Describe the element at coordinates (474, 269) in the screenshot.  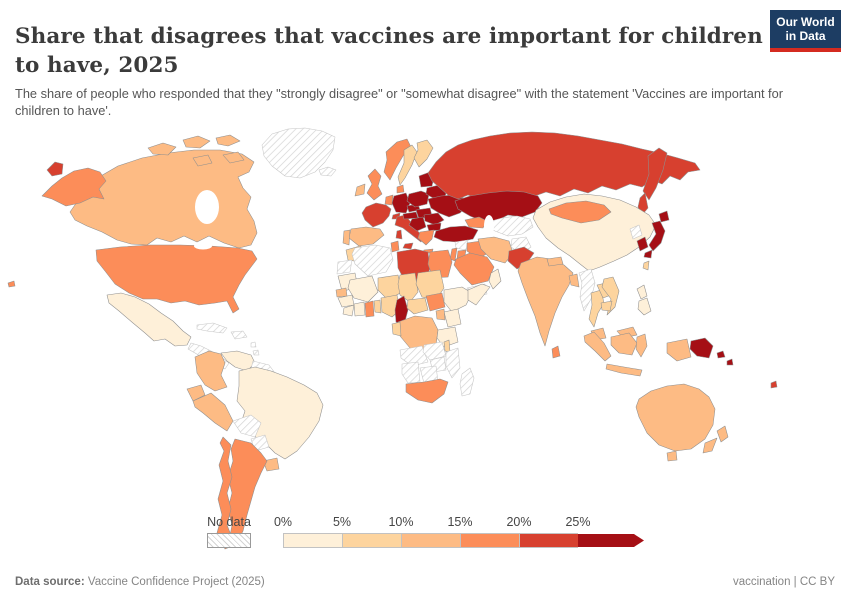
I see `country-saudi-arabia` at that location.